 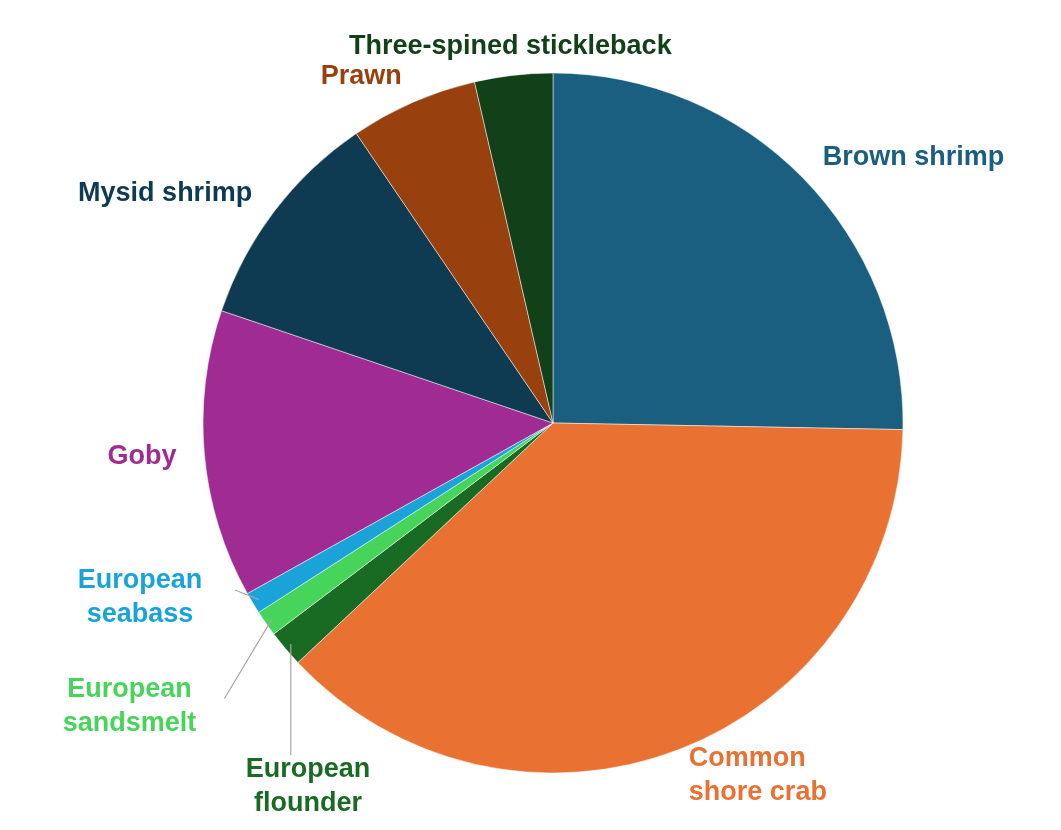 I want to click on slice-label: European sandsmelt, so click(x=129, y=704).